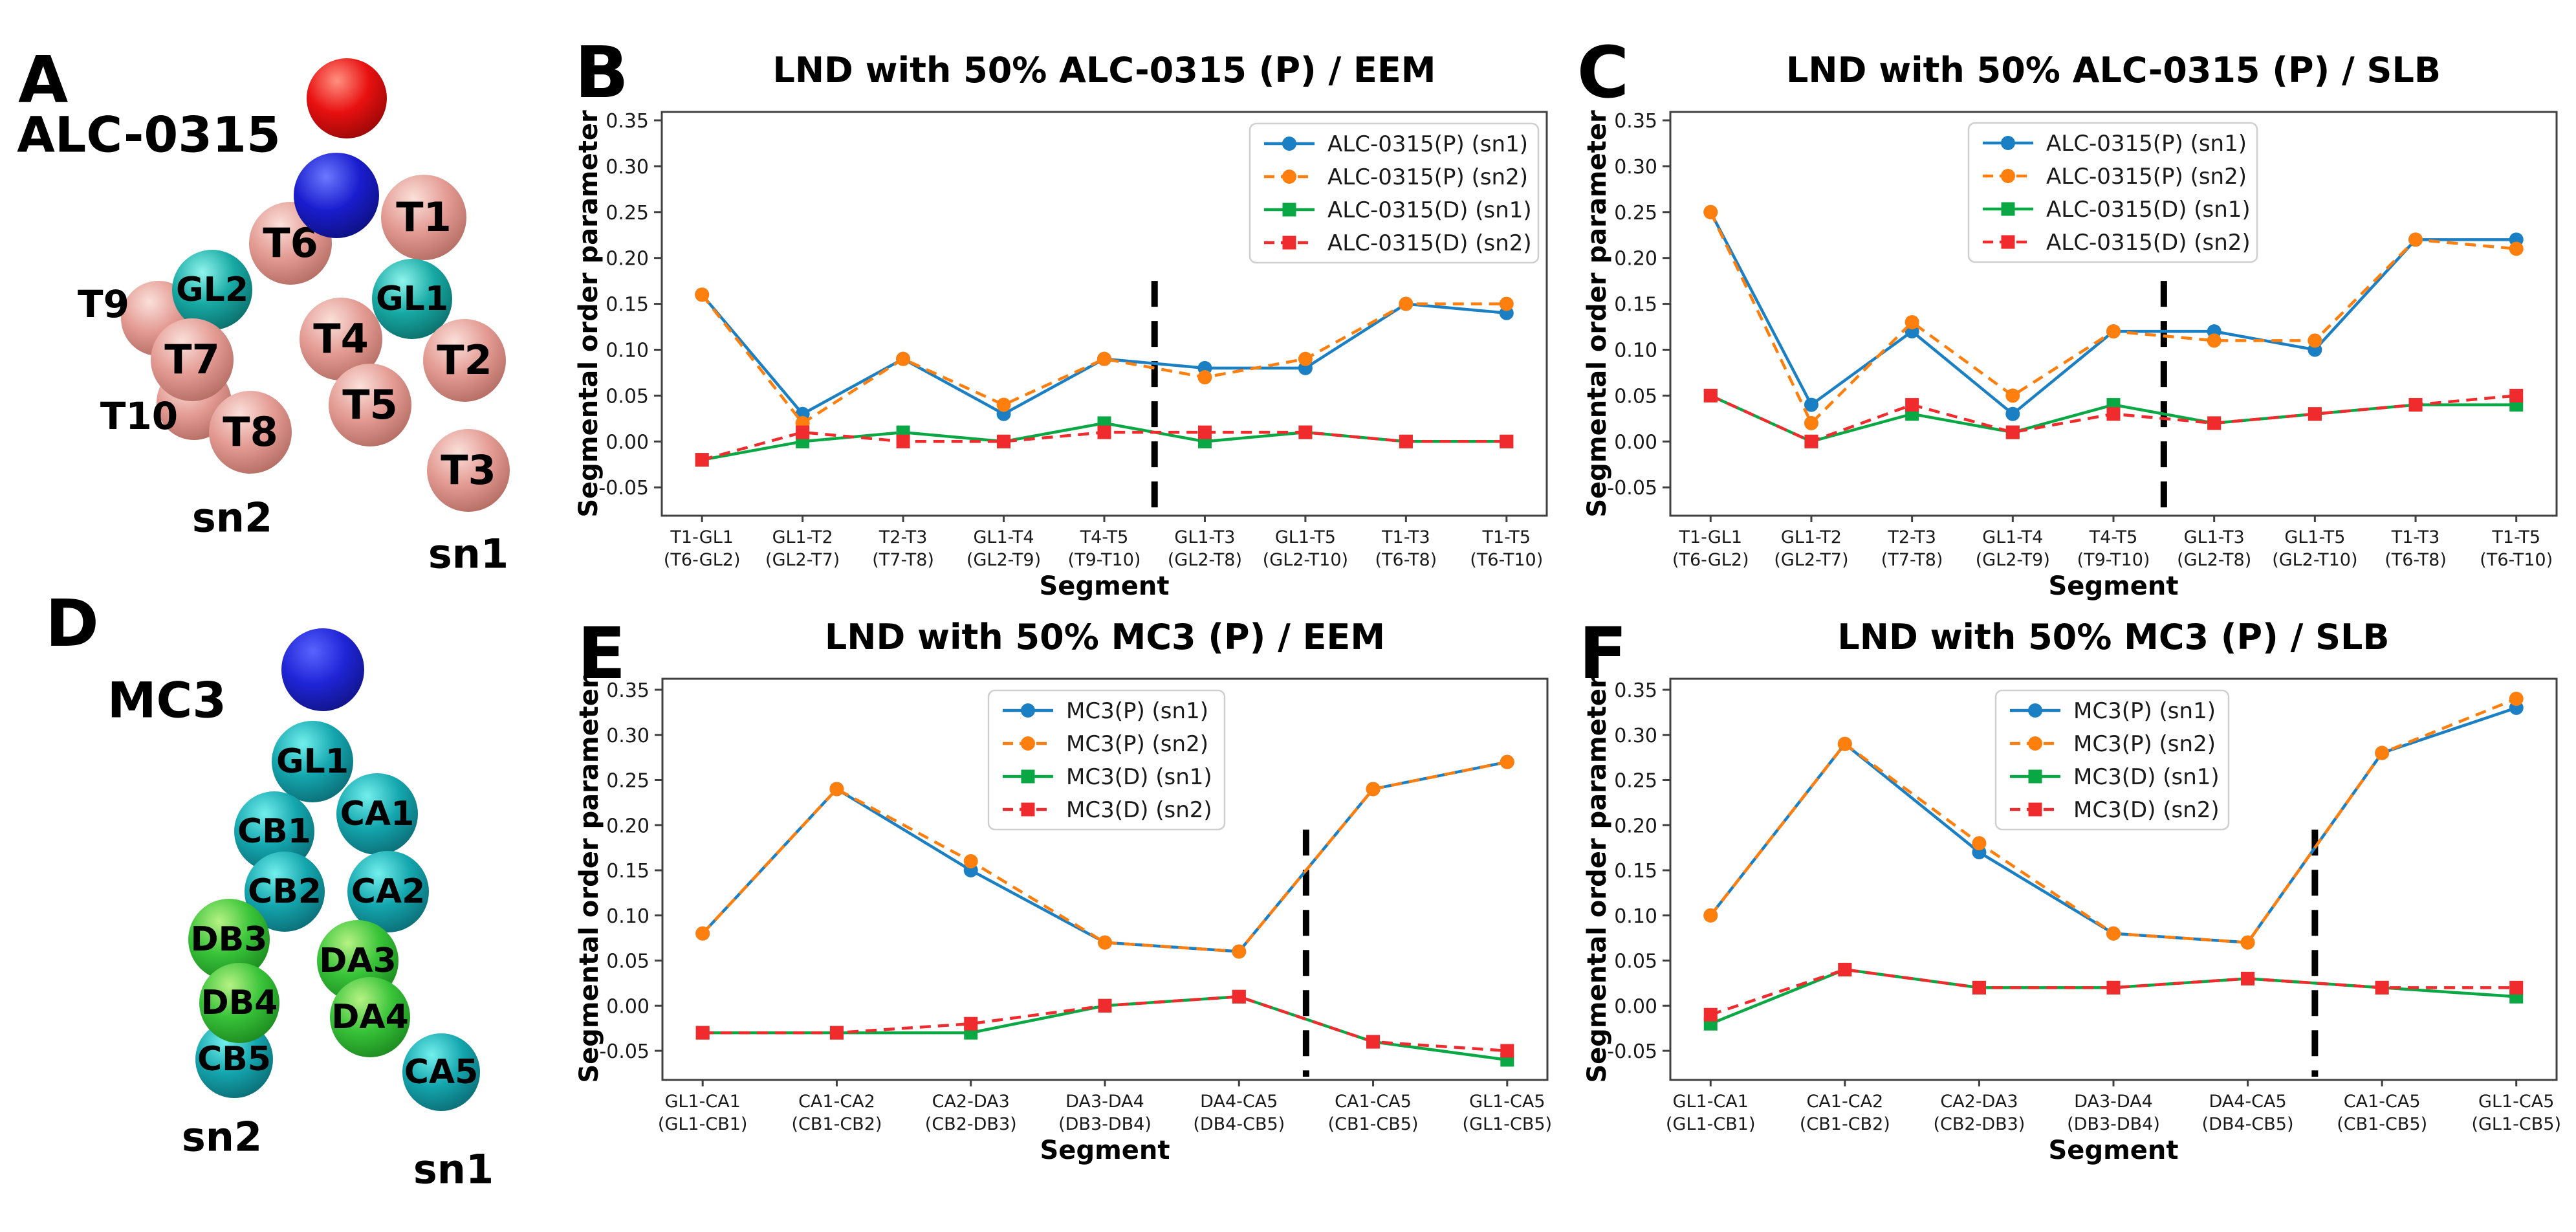  What do you see at coordinates (1003, 560) in the screenshot?
I see `x-tick-label-line2: (GL2-T9)` at bounding box center [1003, 560].